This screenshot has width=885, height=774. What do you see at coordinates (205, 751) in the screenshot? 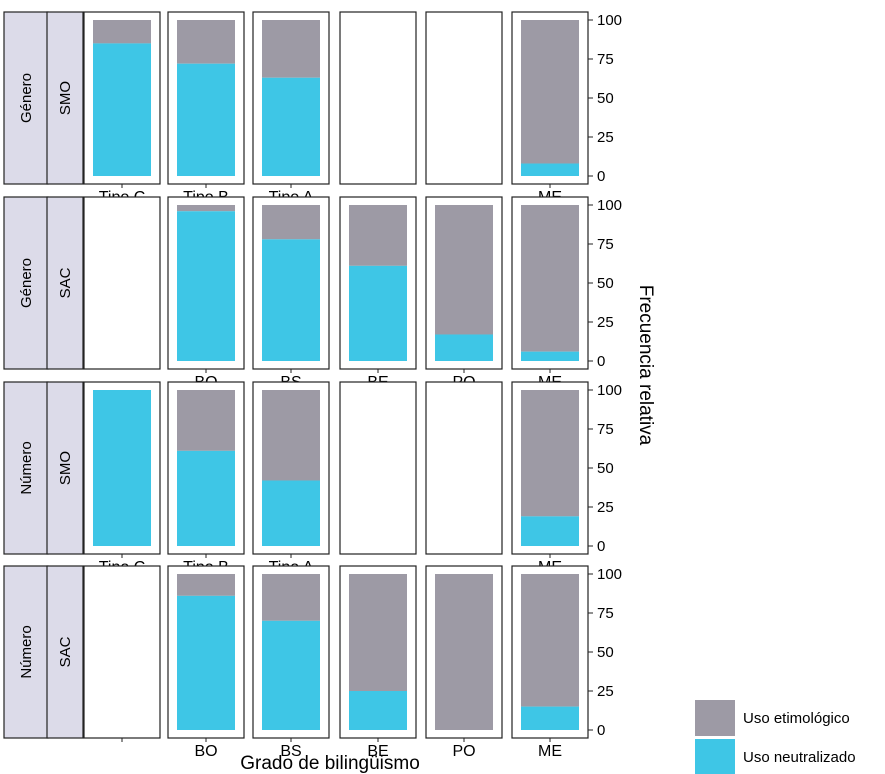
I see `x-tick-label: BO` at bounding box center [205, 751].